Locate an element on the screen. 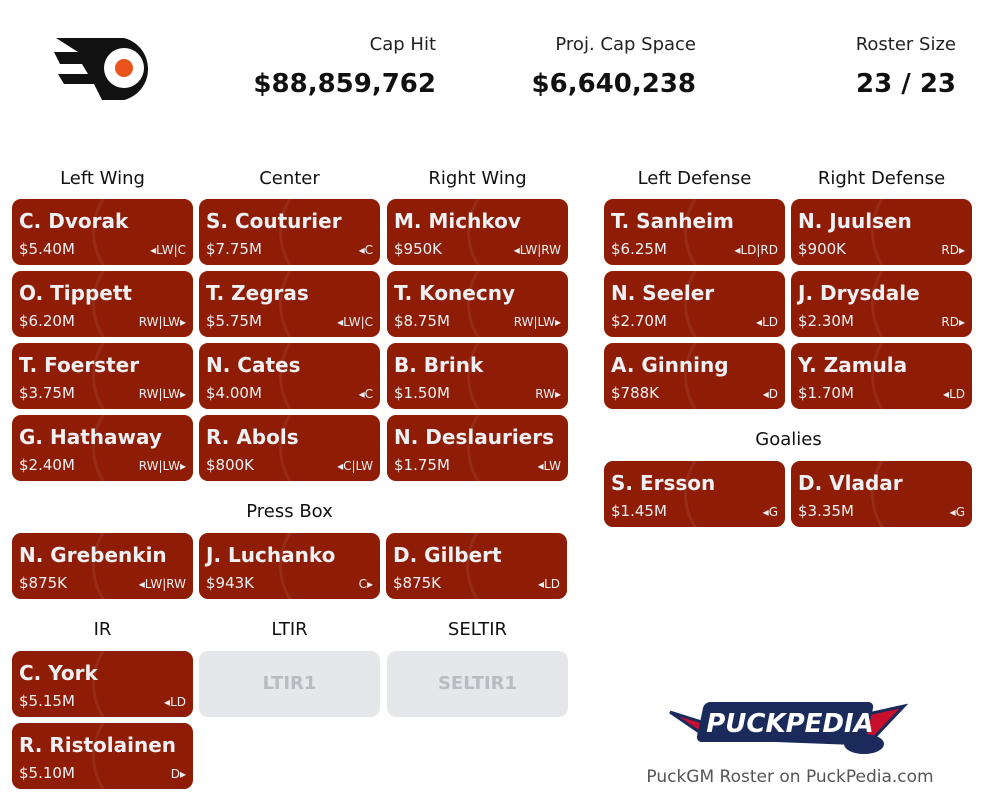 This screenshot has width=986, height=800. player-position: RW▸ is located at coordinates (548, 394).